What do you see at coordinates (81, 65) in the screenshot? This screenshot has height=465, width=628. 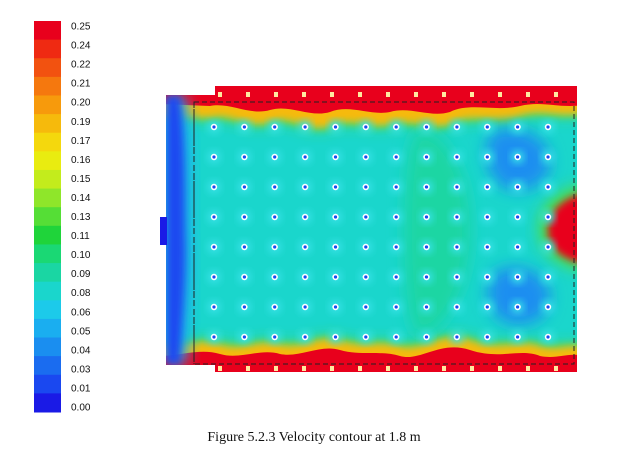 I see `colorbar-tick-label: 0.22` at bounding box center [81, 65].